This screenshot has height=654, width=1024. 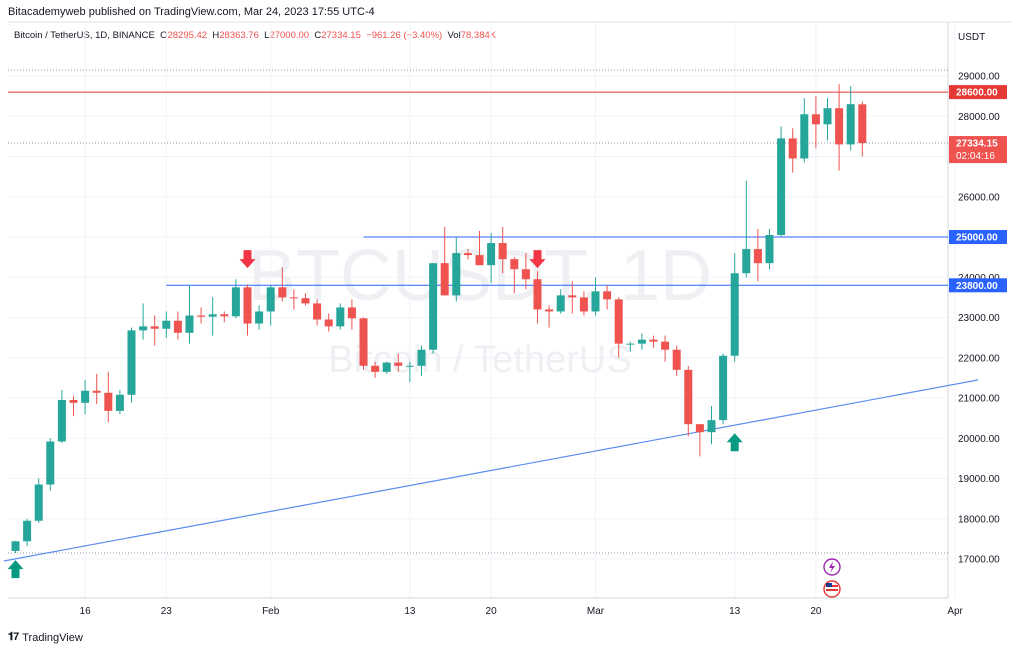 What do you see at coordinates (410, 611) in the screenshot?
I see `x-tick-label: 13` at bounding box center [410, 611].